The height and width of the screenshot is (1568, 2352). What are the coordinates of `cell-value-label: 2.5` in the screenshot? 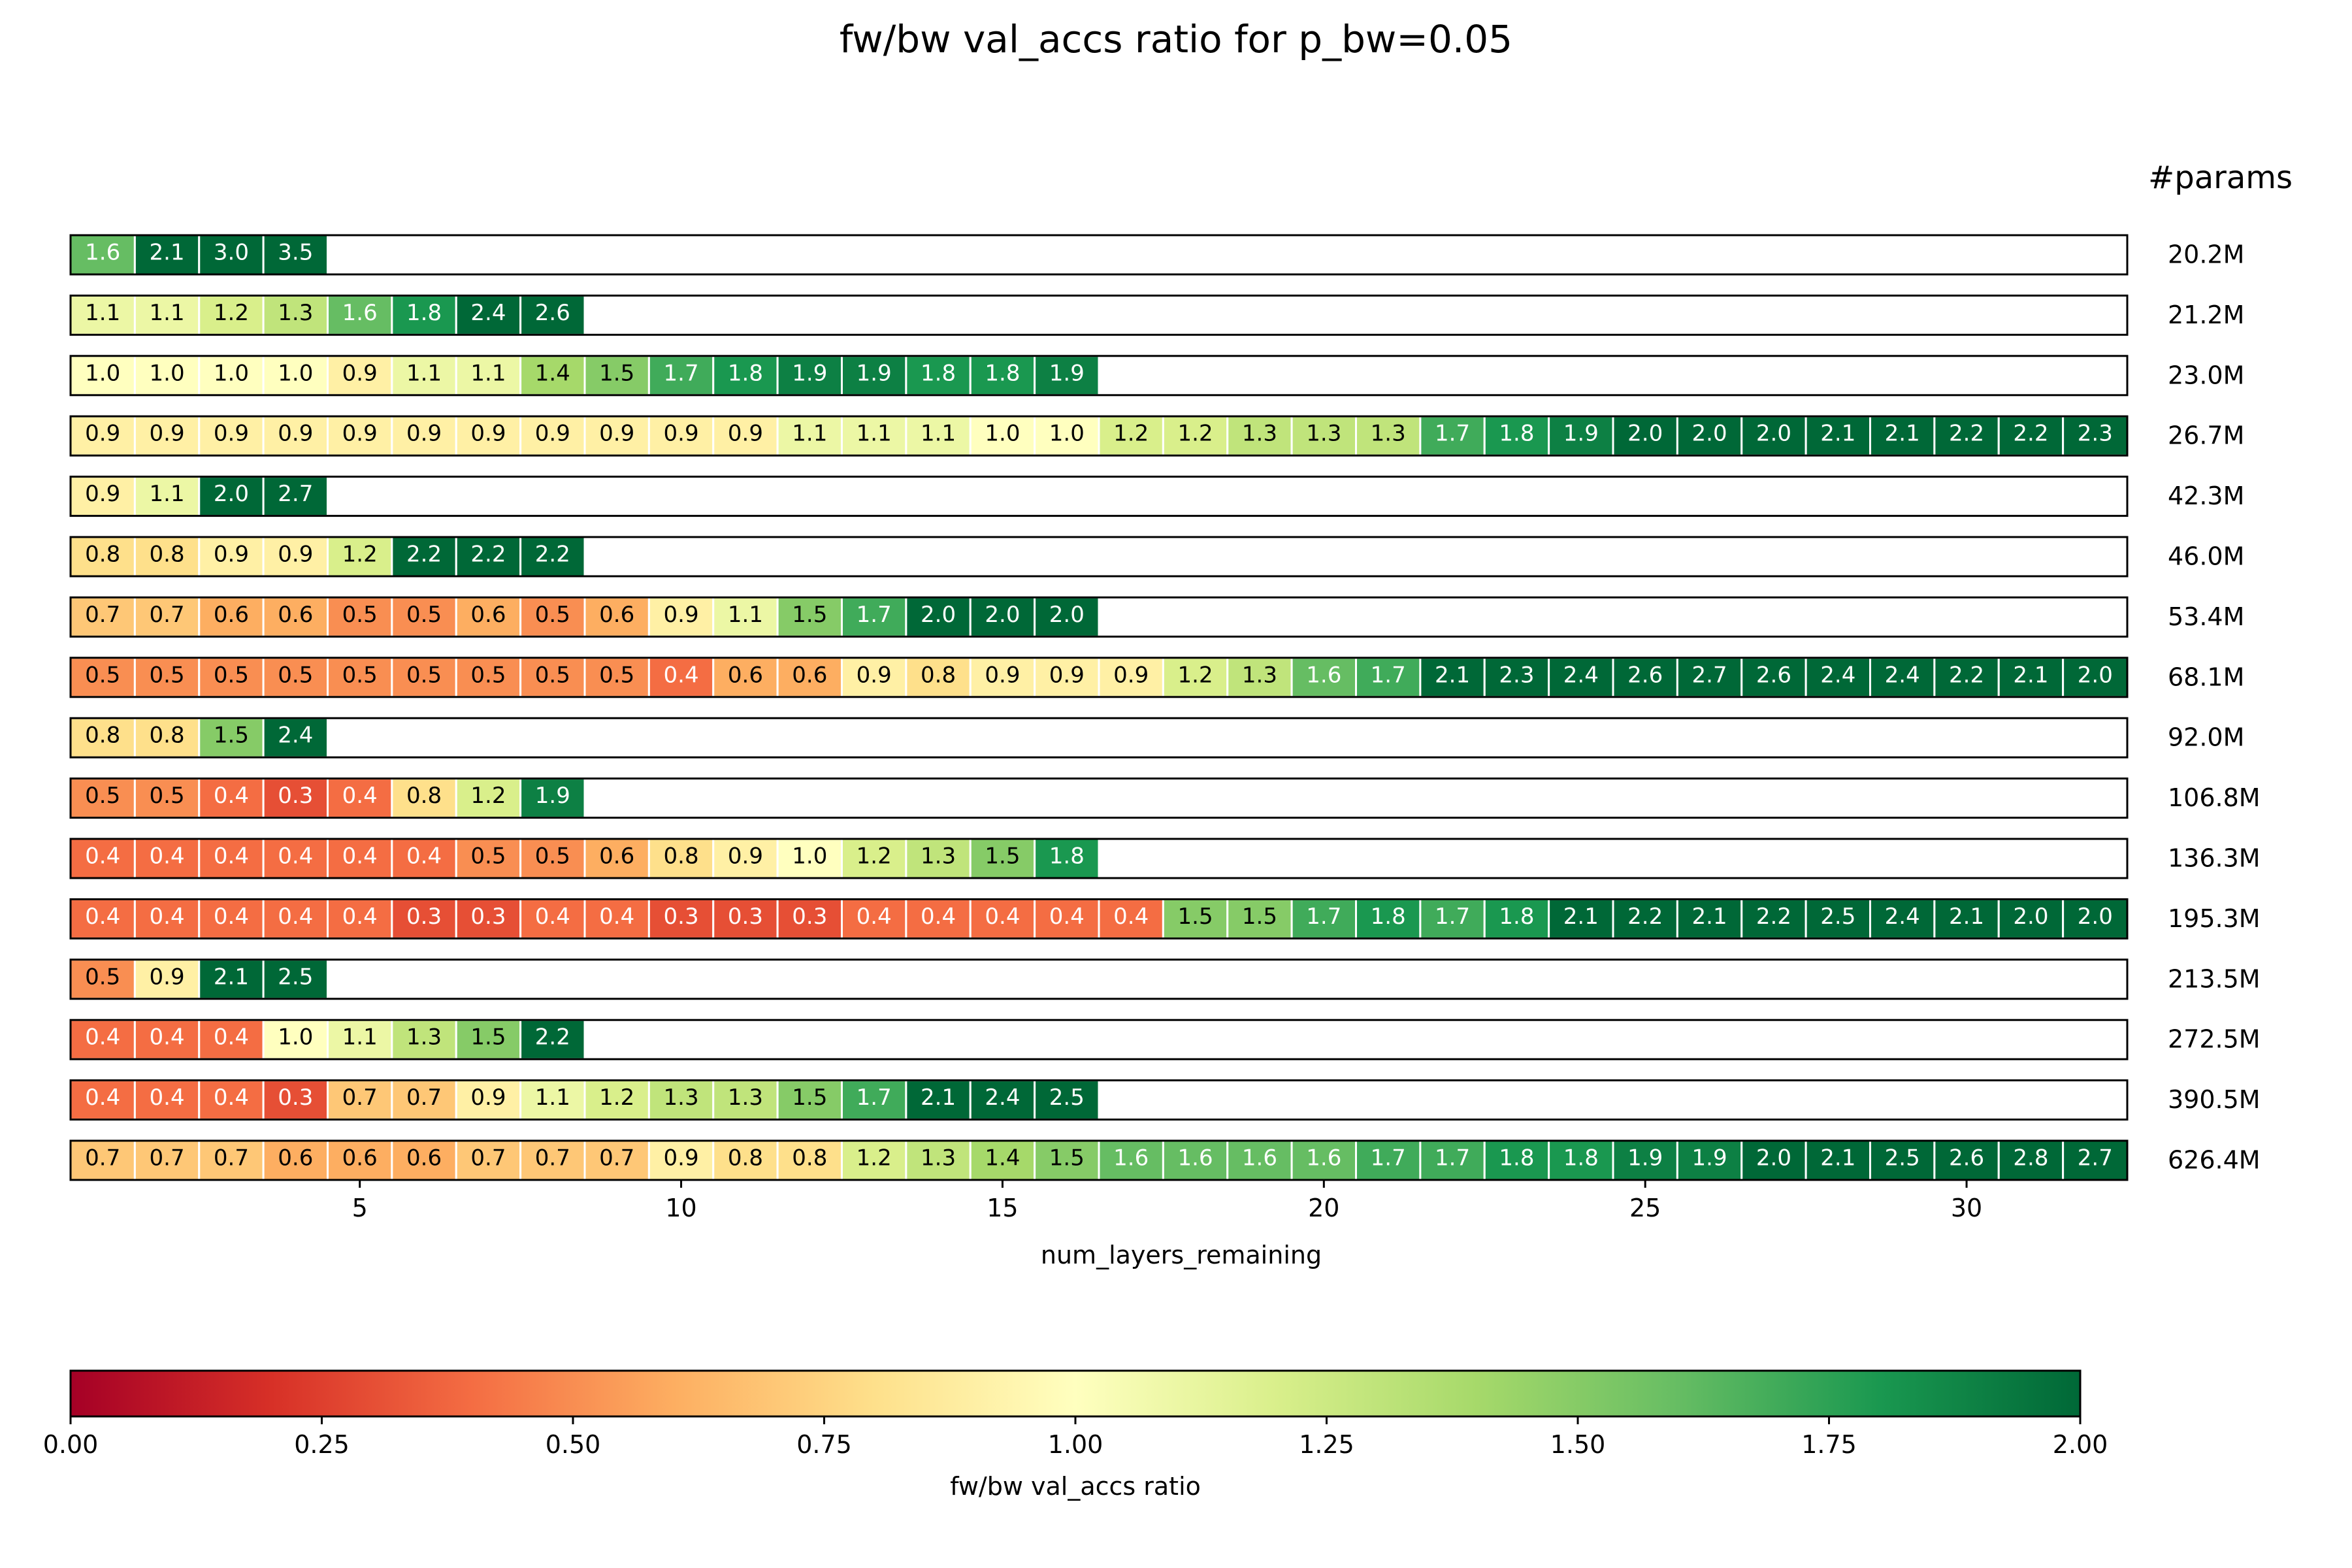 It's located at (1067, 1098).